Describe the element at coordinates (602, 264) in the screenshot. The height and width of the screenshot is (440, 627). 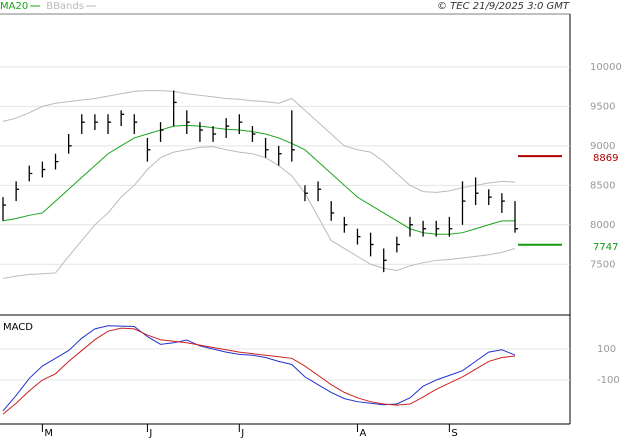
I see `y-tick-label: 7500` at that location.